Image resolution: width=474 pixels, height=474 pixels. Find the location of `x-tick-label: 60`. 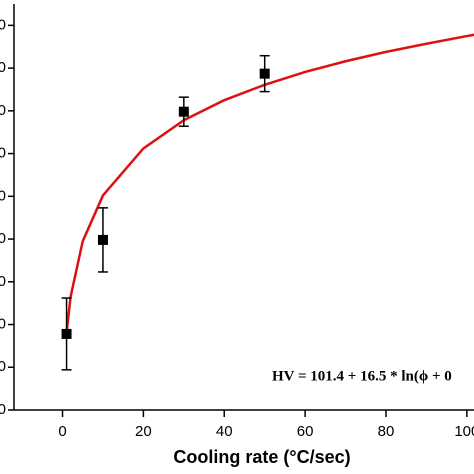

x-tick-label: 60 is located at coordinates (305, 431).